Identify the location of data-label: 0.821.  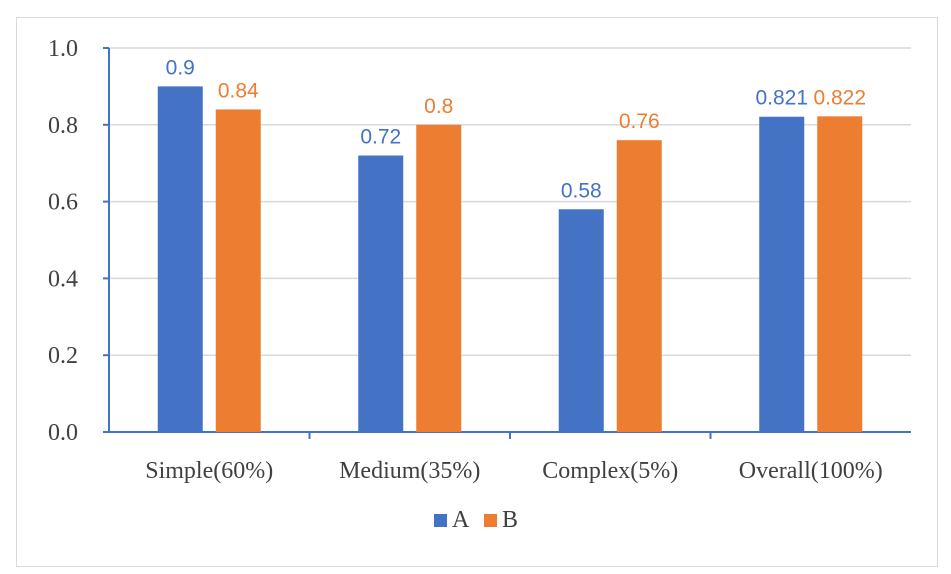
(781, 98).